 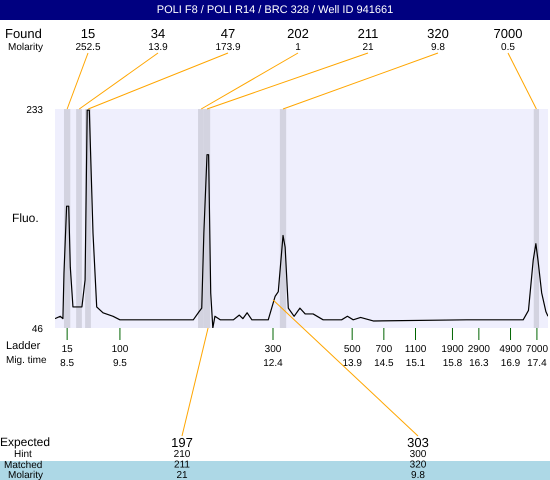 I want to click on annotation: 21, so click(x=368, y=47).